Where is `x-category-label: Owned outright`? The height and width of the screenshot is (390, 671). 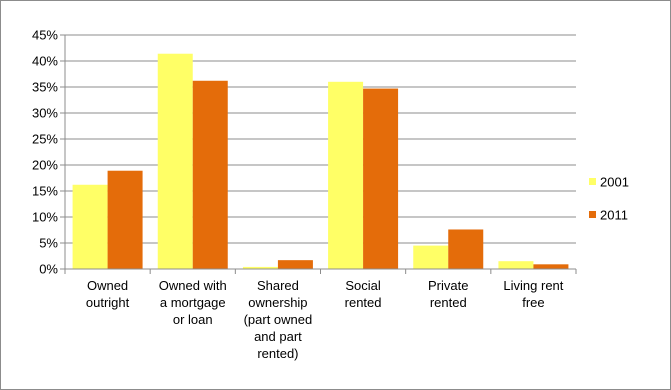 x-category-label: Owned outright is located at coordinates (108, 294).